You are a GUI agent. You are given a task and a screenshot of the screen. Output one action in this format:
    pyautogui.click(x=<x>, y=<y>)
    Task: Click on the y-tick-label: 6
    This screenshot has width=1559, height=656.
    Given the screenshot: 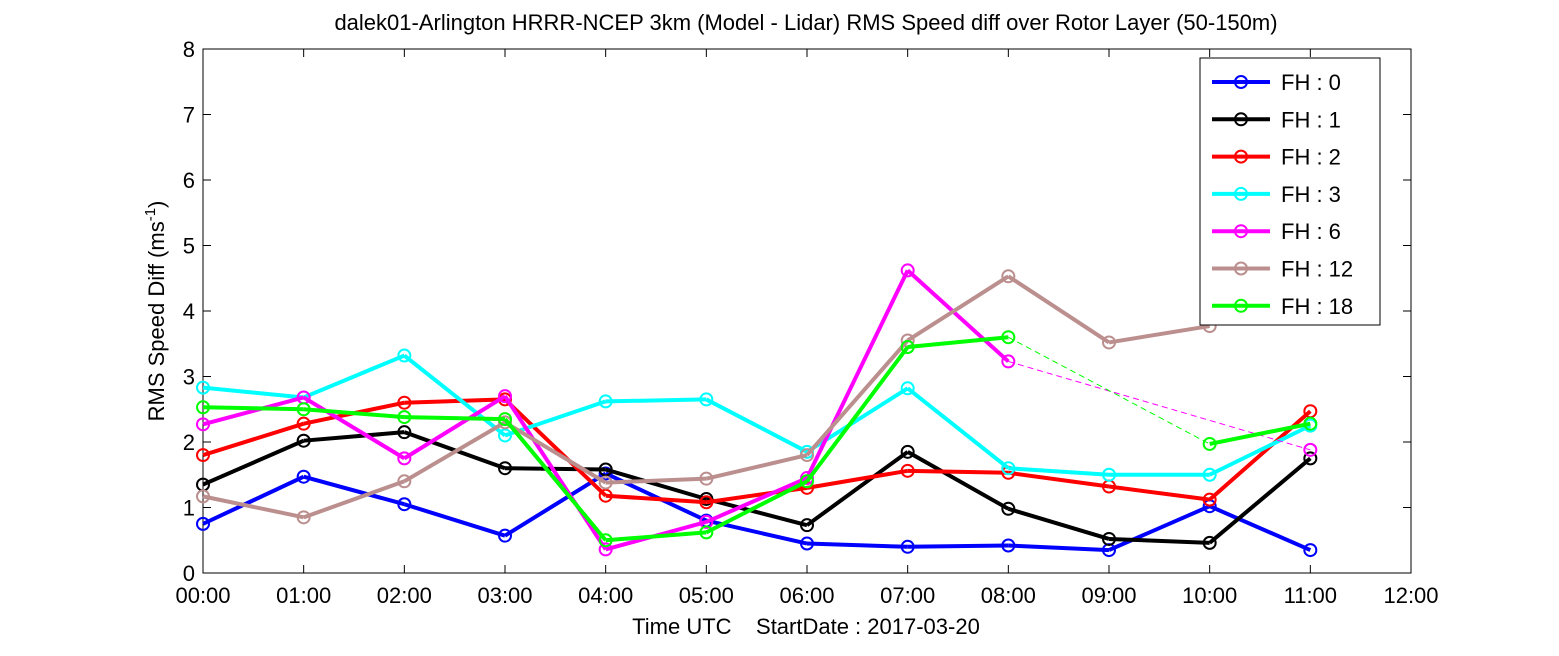 What is the action you would take?
    pyautogui.click(x=189, y=180)
    